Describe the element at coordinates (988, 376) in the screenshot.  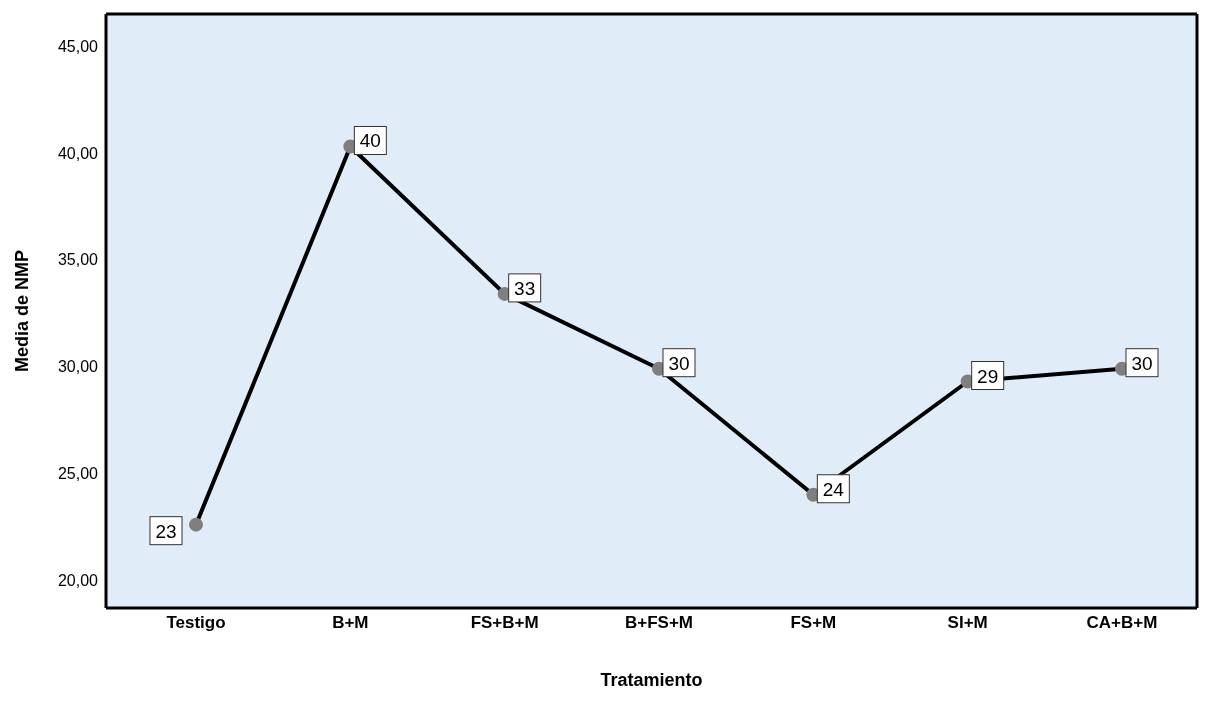
I see `data-label: 29` at that location.